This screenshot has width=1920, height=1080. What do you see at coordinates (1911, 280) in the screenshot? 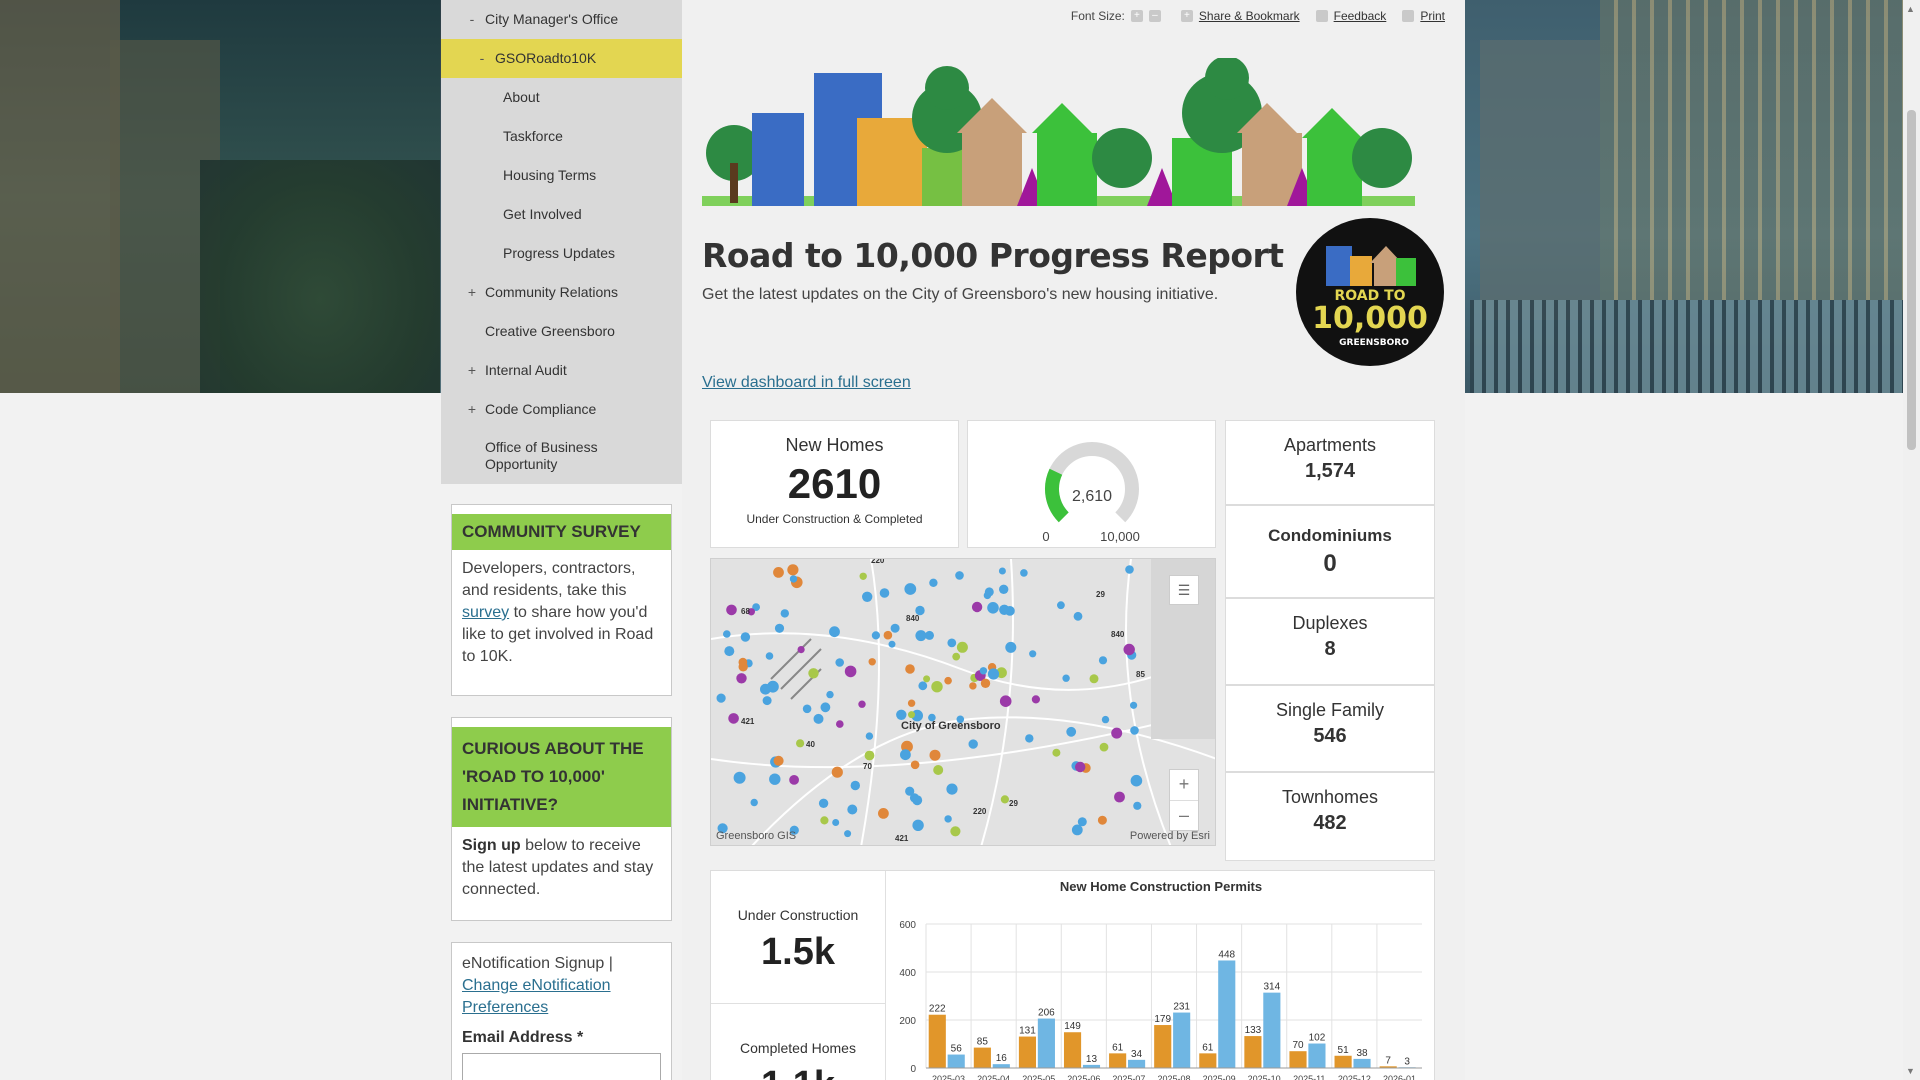
I see `scrollbar-thumb` at bounding box center [1911, 280].